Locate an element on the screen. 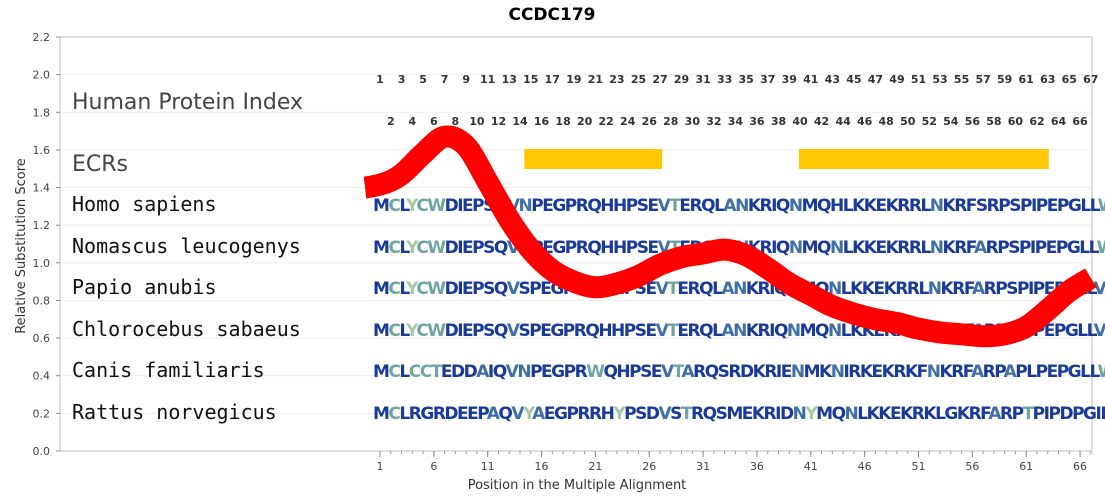 Image resolution: width=1105 pixels, height=500 pixels. x-tick-label: 11 is located at coordinates (488, 466).